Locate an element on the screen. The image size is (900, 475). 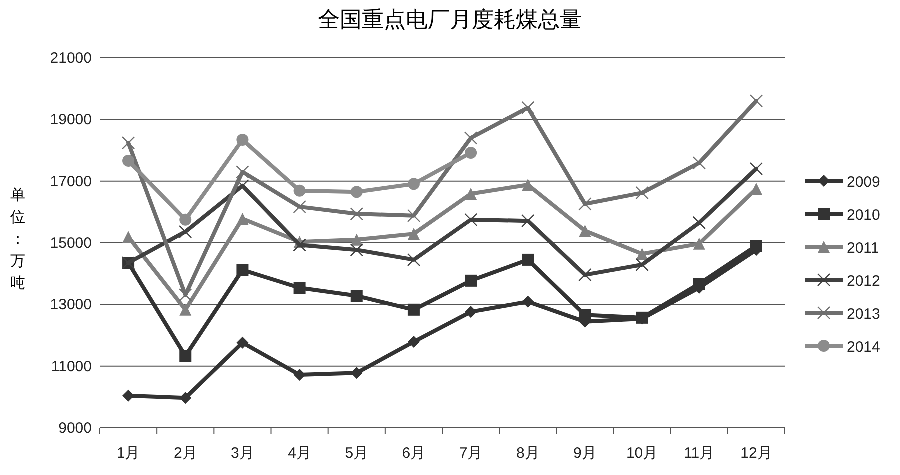
legend-label: 2009 is located at coordinates (863, 182).